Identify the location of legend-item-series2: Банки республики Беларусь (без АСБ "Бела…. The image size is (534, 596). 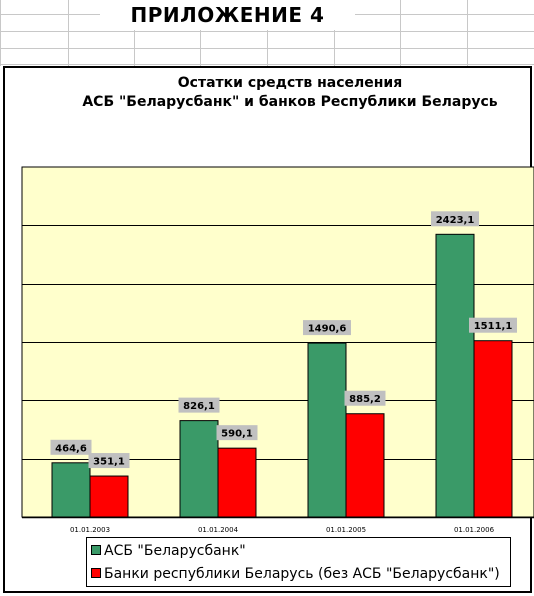
(295, 574).